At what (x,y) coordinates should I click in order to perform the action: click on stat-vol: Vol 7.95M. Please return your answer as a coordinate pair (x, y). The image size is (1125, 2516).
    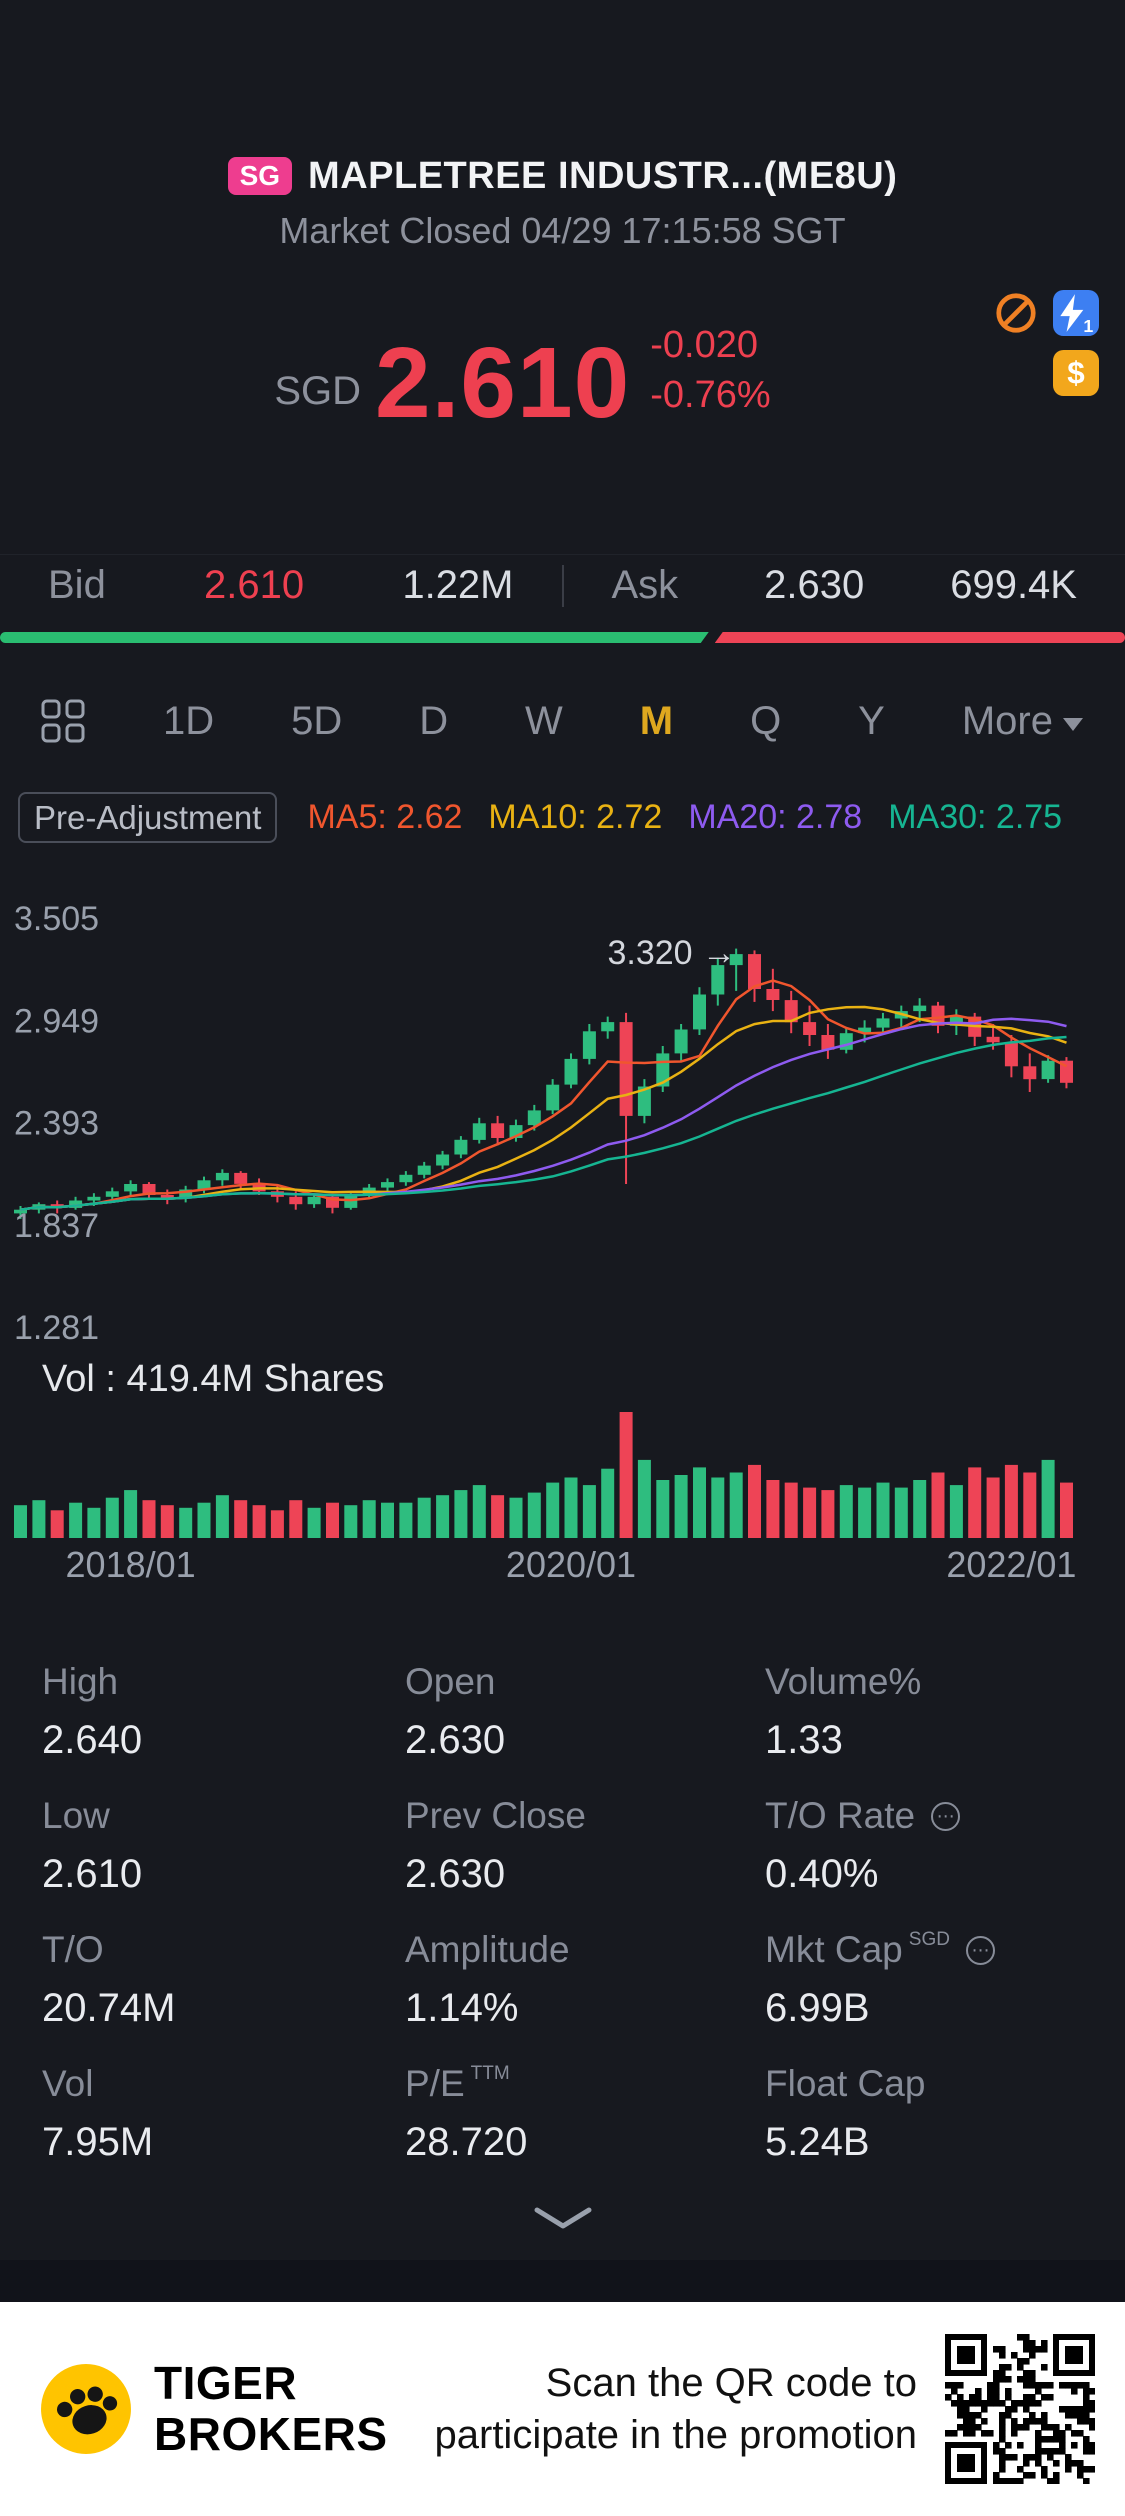
    Looking at the image, I should click on (223, 2129).